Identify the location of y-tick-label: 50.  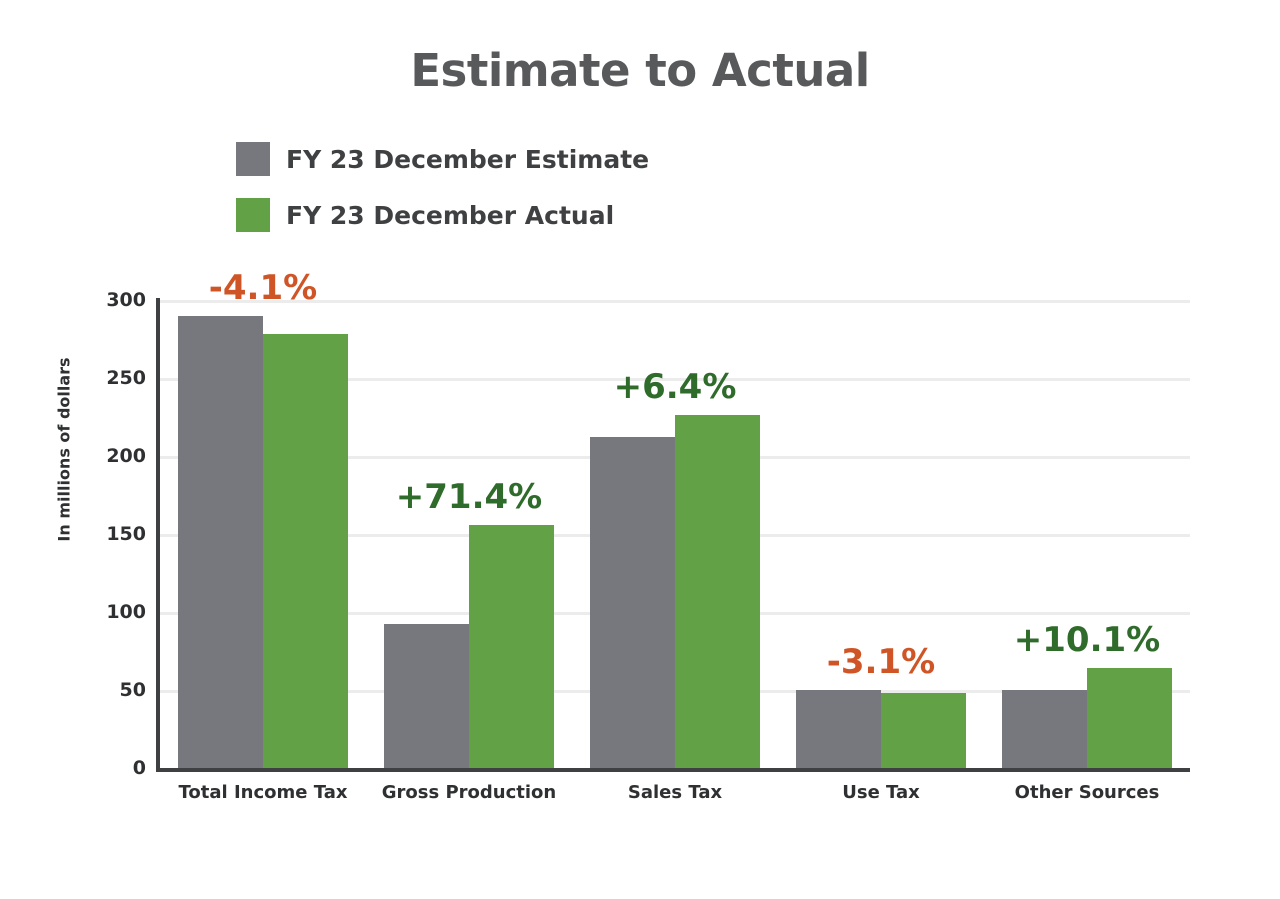
(132, 690).